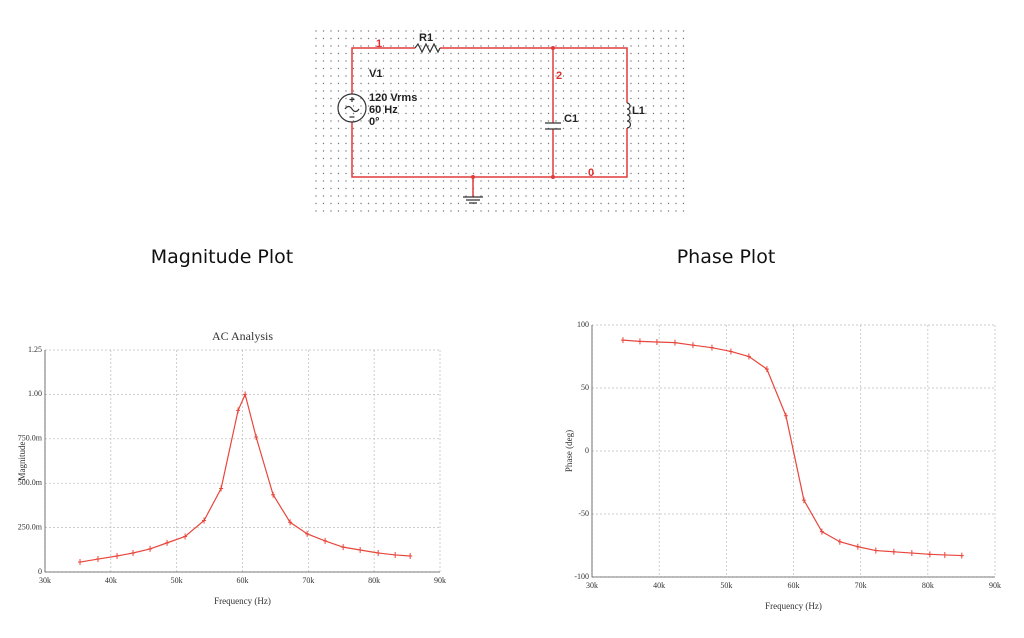 Image resolution: width=1024 pixels, height=638 pixels. What do you see at coordinates (30, 438) in the screenshot?
I see `y-tick-label: 750.0m` at bounding box center [30, 438].